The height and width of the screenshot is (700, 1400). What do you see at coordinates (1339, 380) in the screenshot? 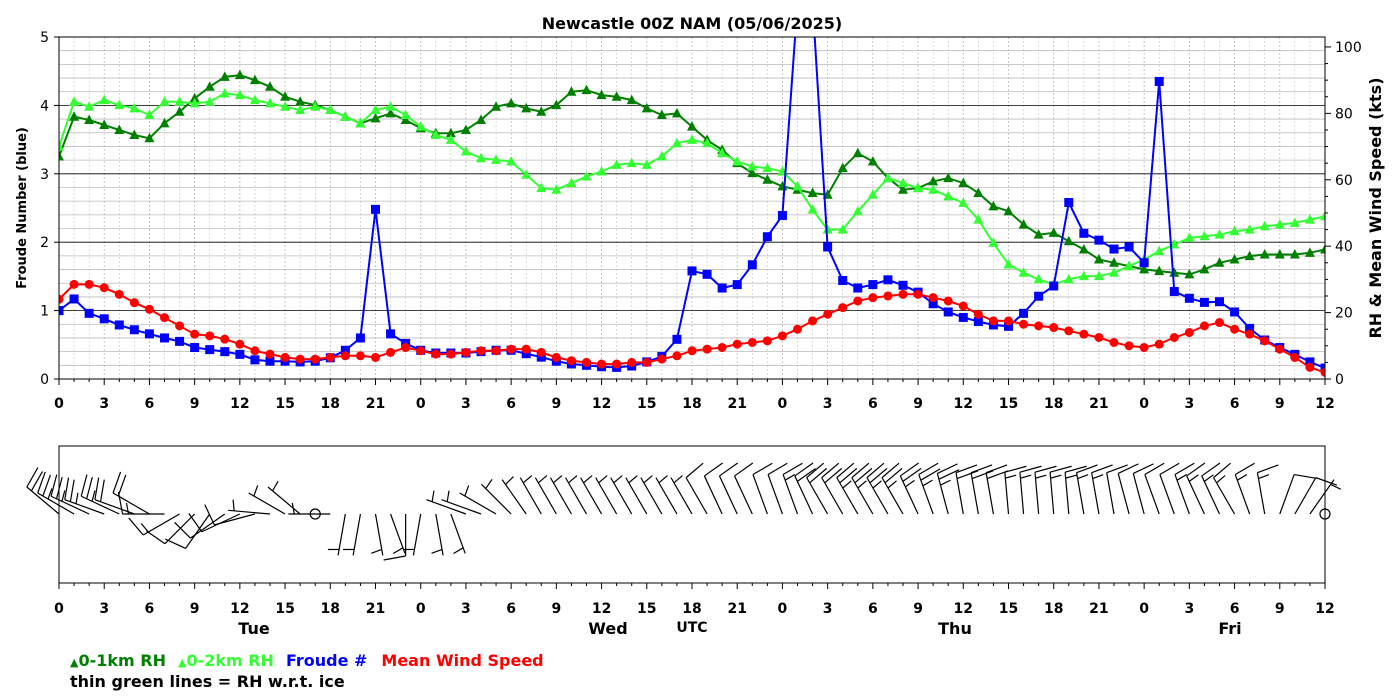
I see `right-tick-label: 0` at bounding box center [1339, 380].